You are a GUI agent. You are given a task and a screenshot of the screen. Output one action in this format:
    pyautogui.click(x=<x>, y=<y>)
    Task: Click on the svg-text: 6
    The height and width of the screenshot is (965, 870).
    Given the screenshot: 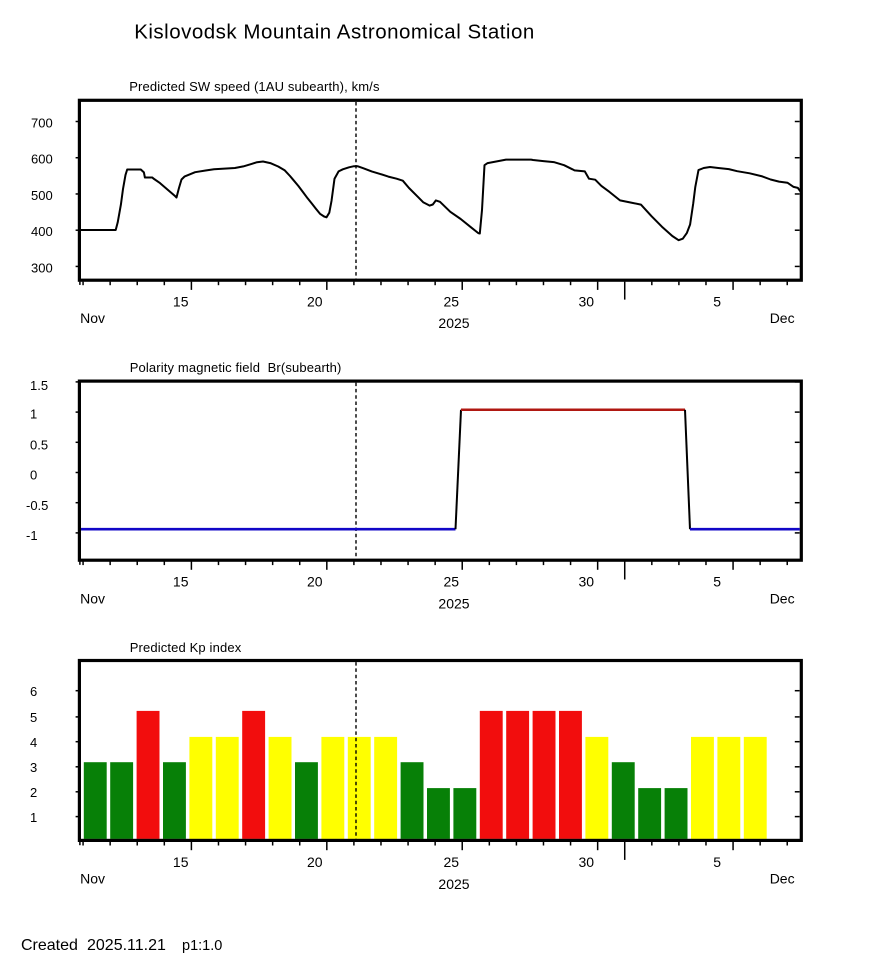 What is the action you would take?
    pyautogui.click(x=33, y=691)
    